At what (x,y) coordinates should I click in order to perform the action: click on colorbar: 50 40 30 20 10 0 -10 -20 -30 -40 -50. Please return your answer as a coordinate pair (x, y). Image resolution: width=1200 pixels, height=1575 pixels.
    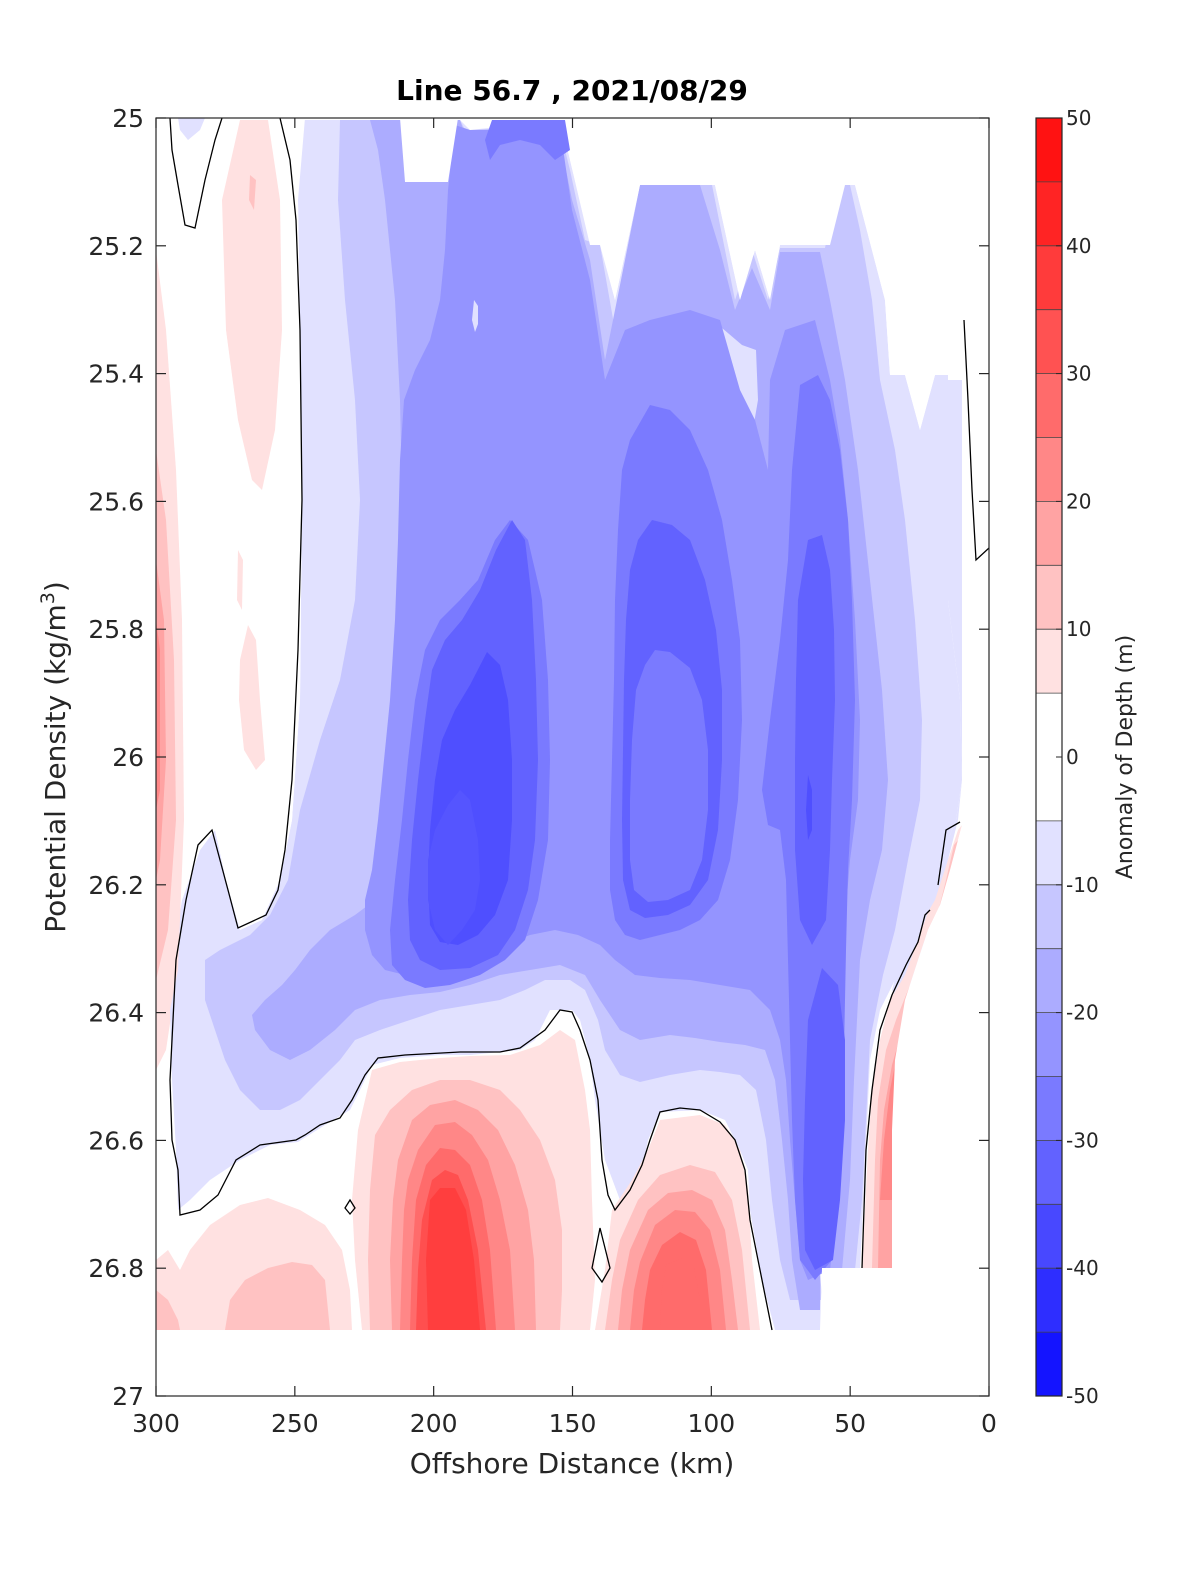
    Looking at the image, I should click on (1067, 757).